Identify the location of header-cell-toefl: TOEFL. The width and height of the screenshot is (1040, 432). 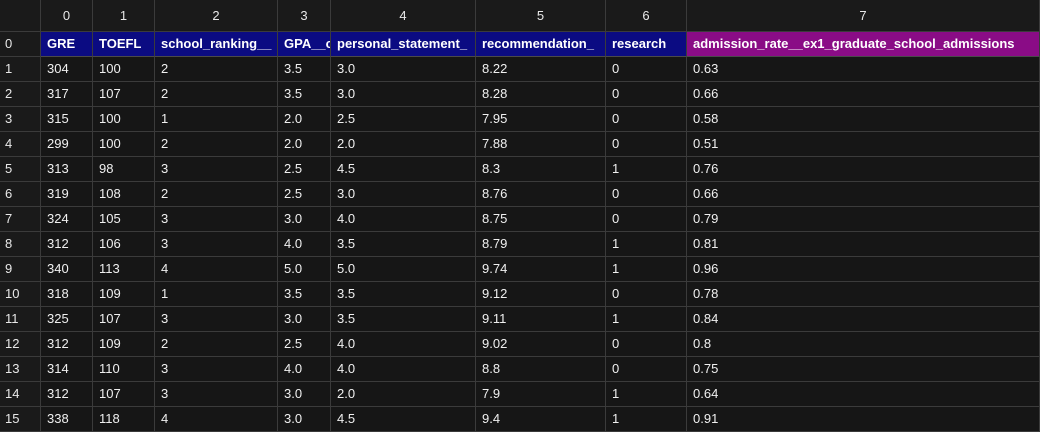
(124, 44).